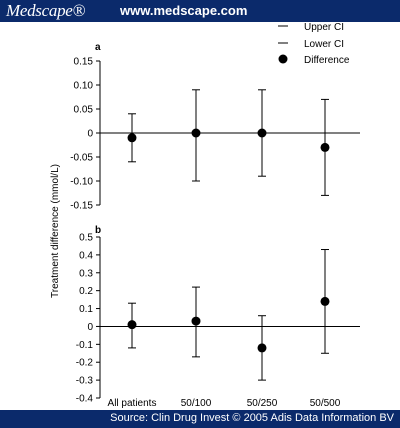 The height and width of the screenshot is (428, 400). I want to click on y-tick-label: -0.1, so click(85, 345).